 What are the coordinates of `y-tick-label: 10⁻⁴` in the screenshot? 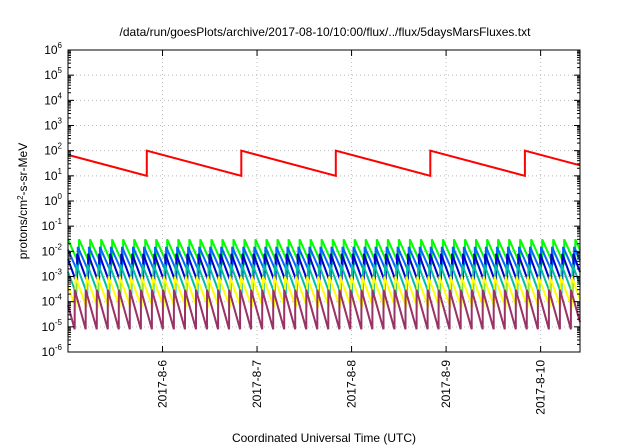 It's located at (52, 301).